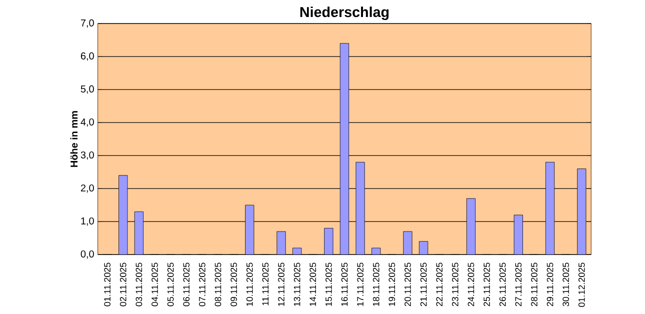 This screenshot has width=645, height=314. What do you see at coordinates (218, 284) in the screenshot?
I see `x-tick-label: 08.11.2025` at bounding box center [218, 284].